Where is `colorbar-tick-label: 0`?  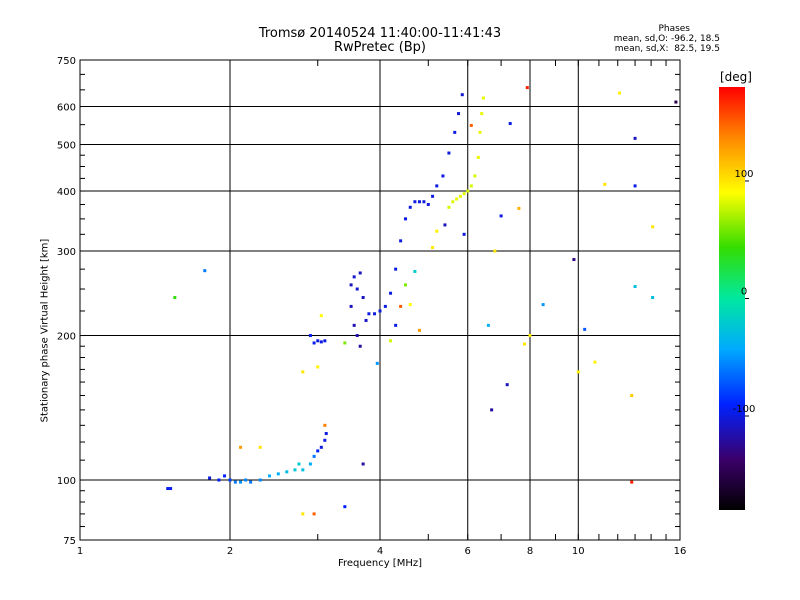
colorbar-tick-label: 0 is located at coordinates (744, 292).